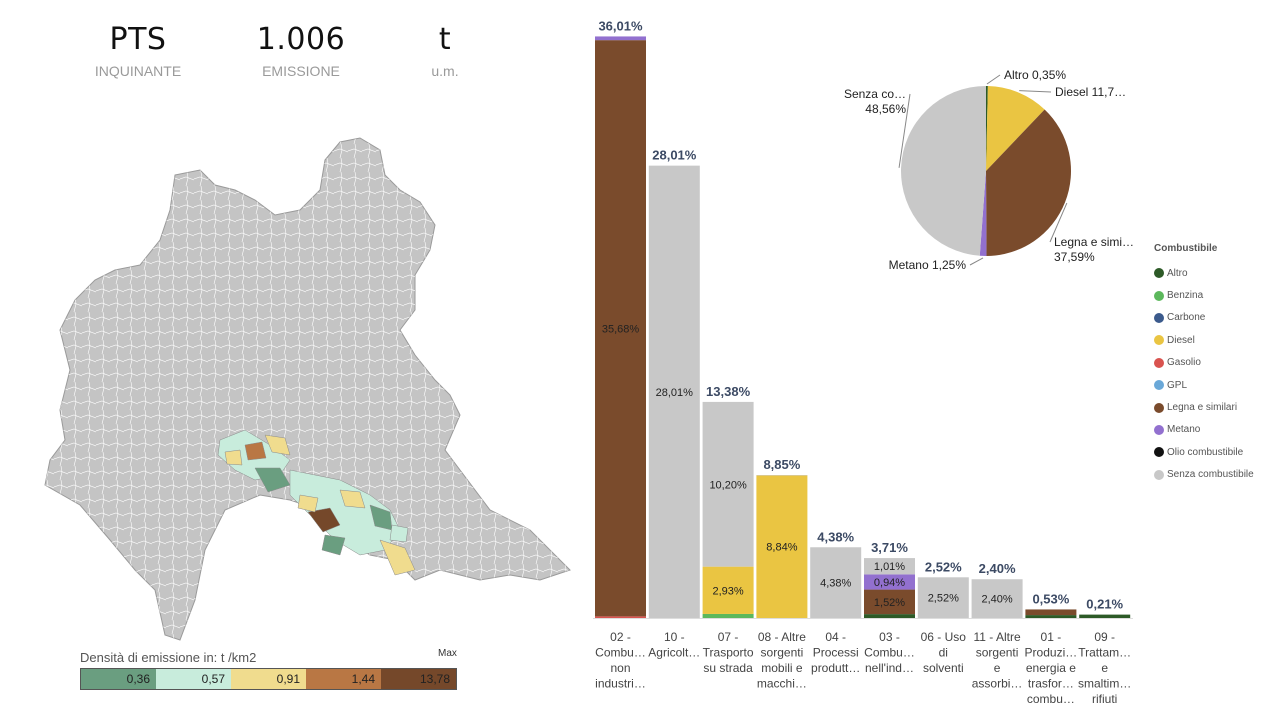 This screenshot has width=1280, height=720. I want to click on fuel-legend-label: Olio combustibile, so click(1205, 452).